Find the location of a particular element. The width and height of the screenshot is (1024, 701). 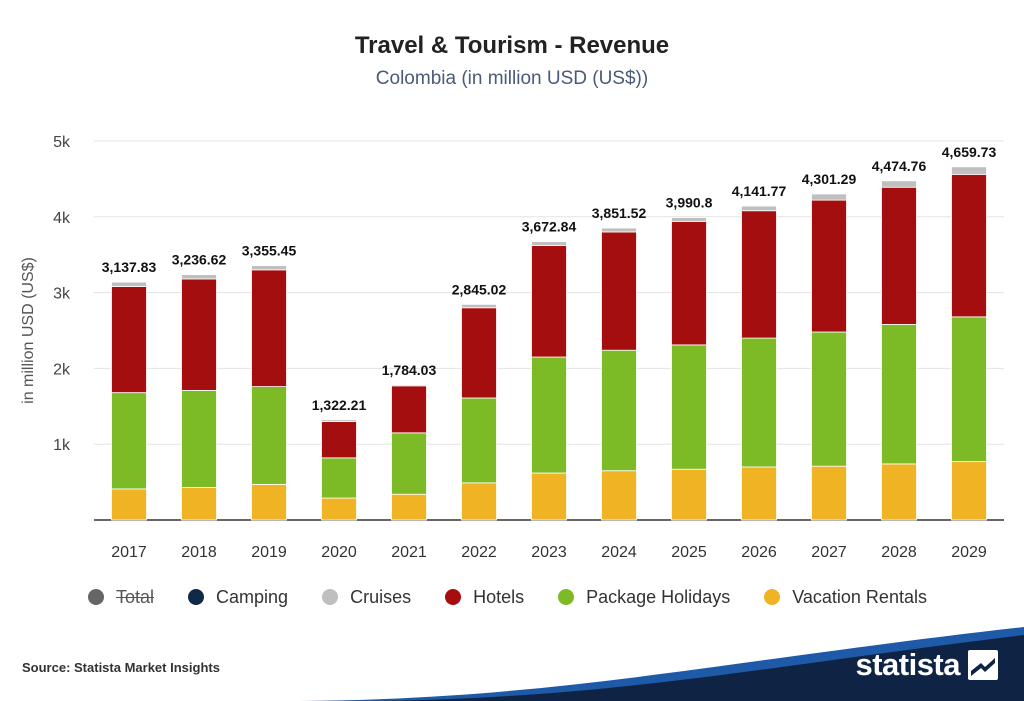

x-tick-label: 2028 is located at coordinates (899, 552).